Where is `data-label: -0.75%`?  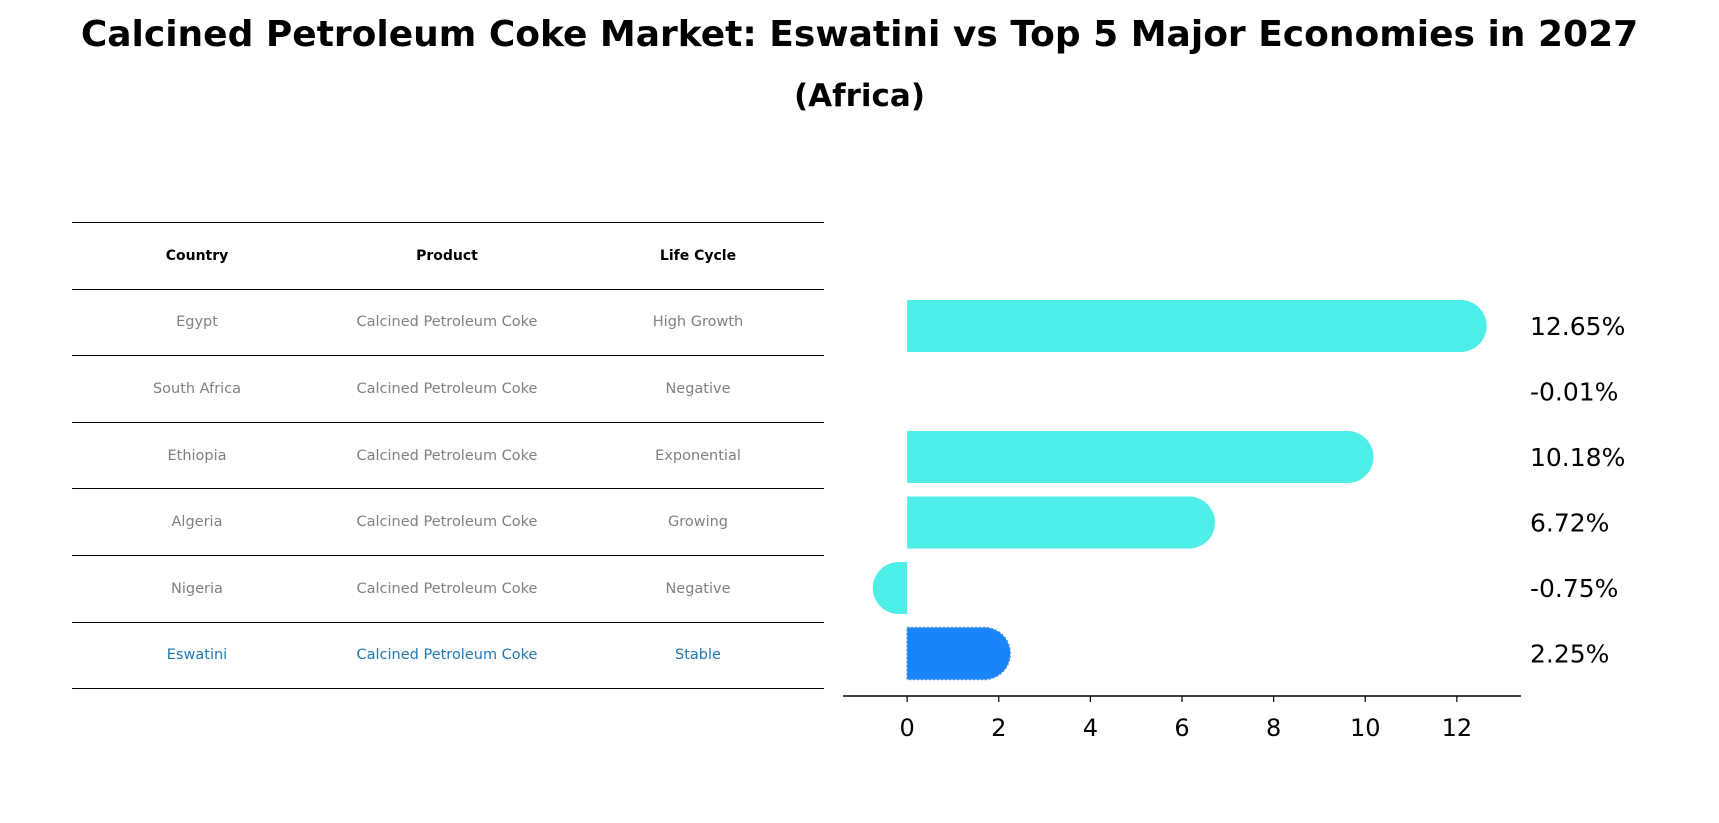 data-label: -0.75% is located at coordinates (1574, 588).